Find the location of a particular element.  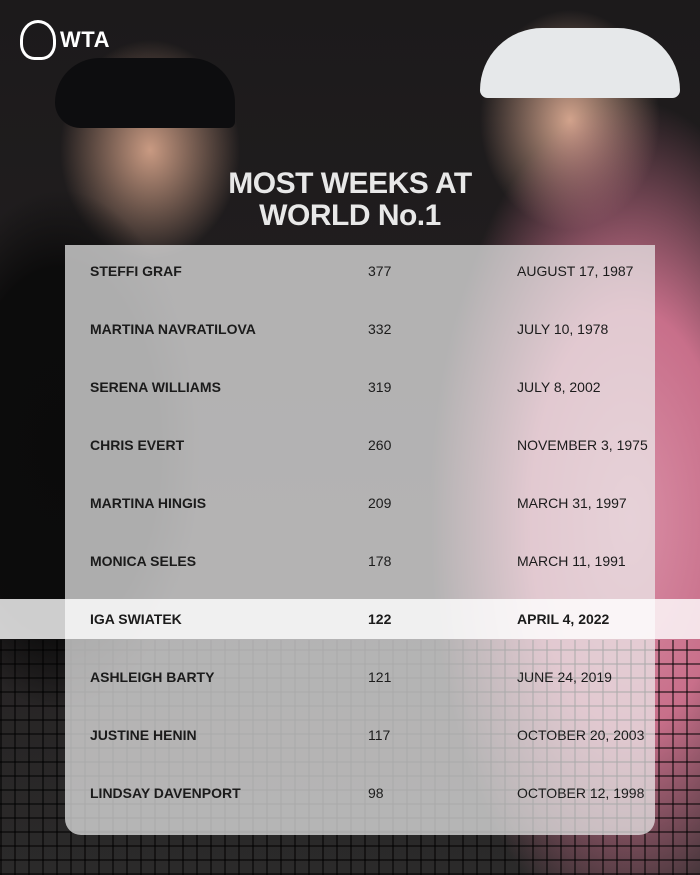

first-reached-date: MARCH 31, 1997 is located at coordinates (572, 503).